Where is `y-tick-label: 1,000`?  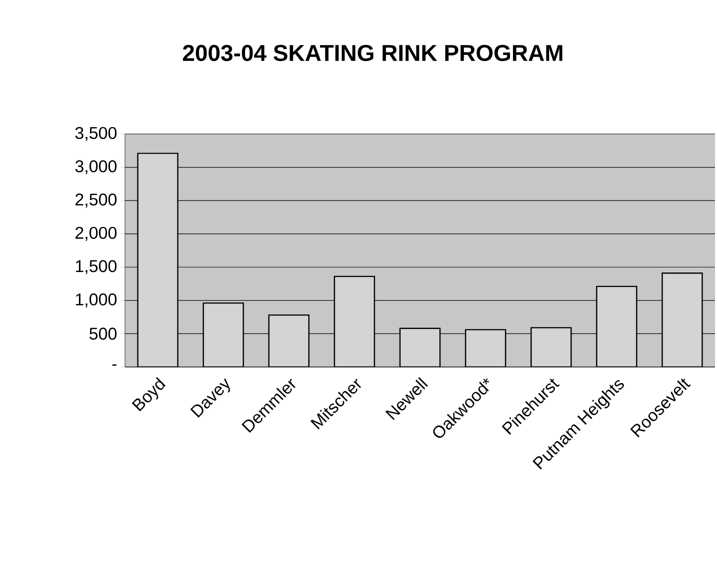
y-tick-label: 1,000 is located at coordinates (96, 300).